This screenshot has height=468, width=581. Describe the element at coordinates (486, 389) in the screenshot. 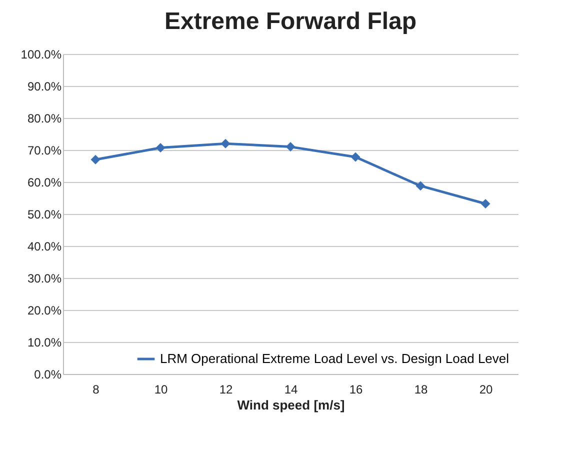

I see `x-tick-label: 20` at that location.